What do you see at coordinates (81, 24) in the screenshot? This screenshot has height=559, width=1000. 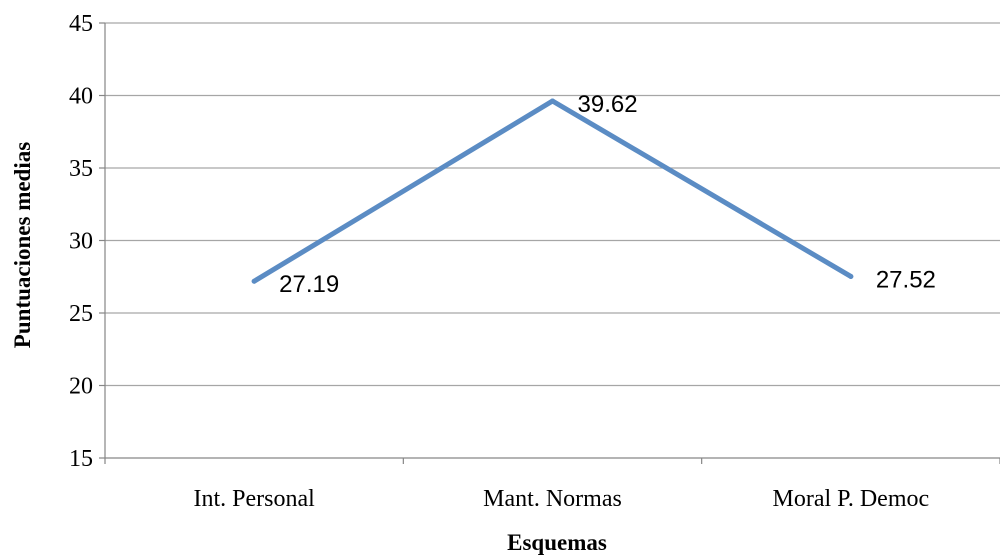 I see `y-tick-label: 45` at bounding box center [81, 24].